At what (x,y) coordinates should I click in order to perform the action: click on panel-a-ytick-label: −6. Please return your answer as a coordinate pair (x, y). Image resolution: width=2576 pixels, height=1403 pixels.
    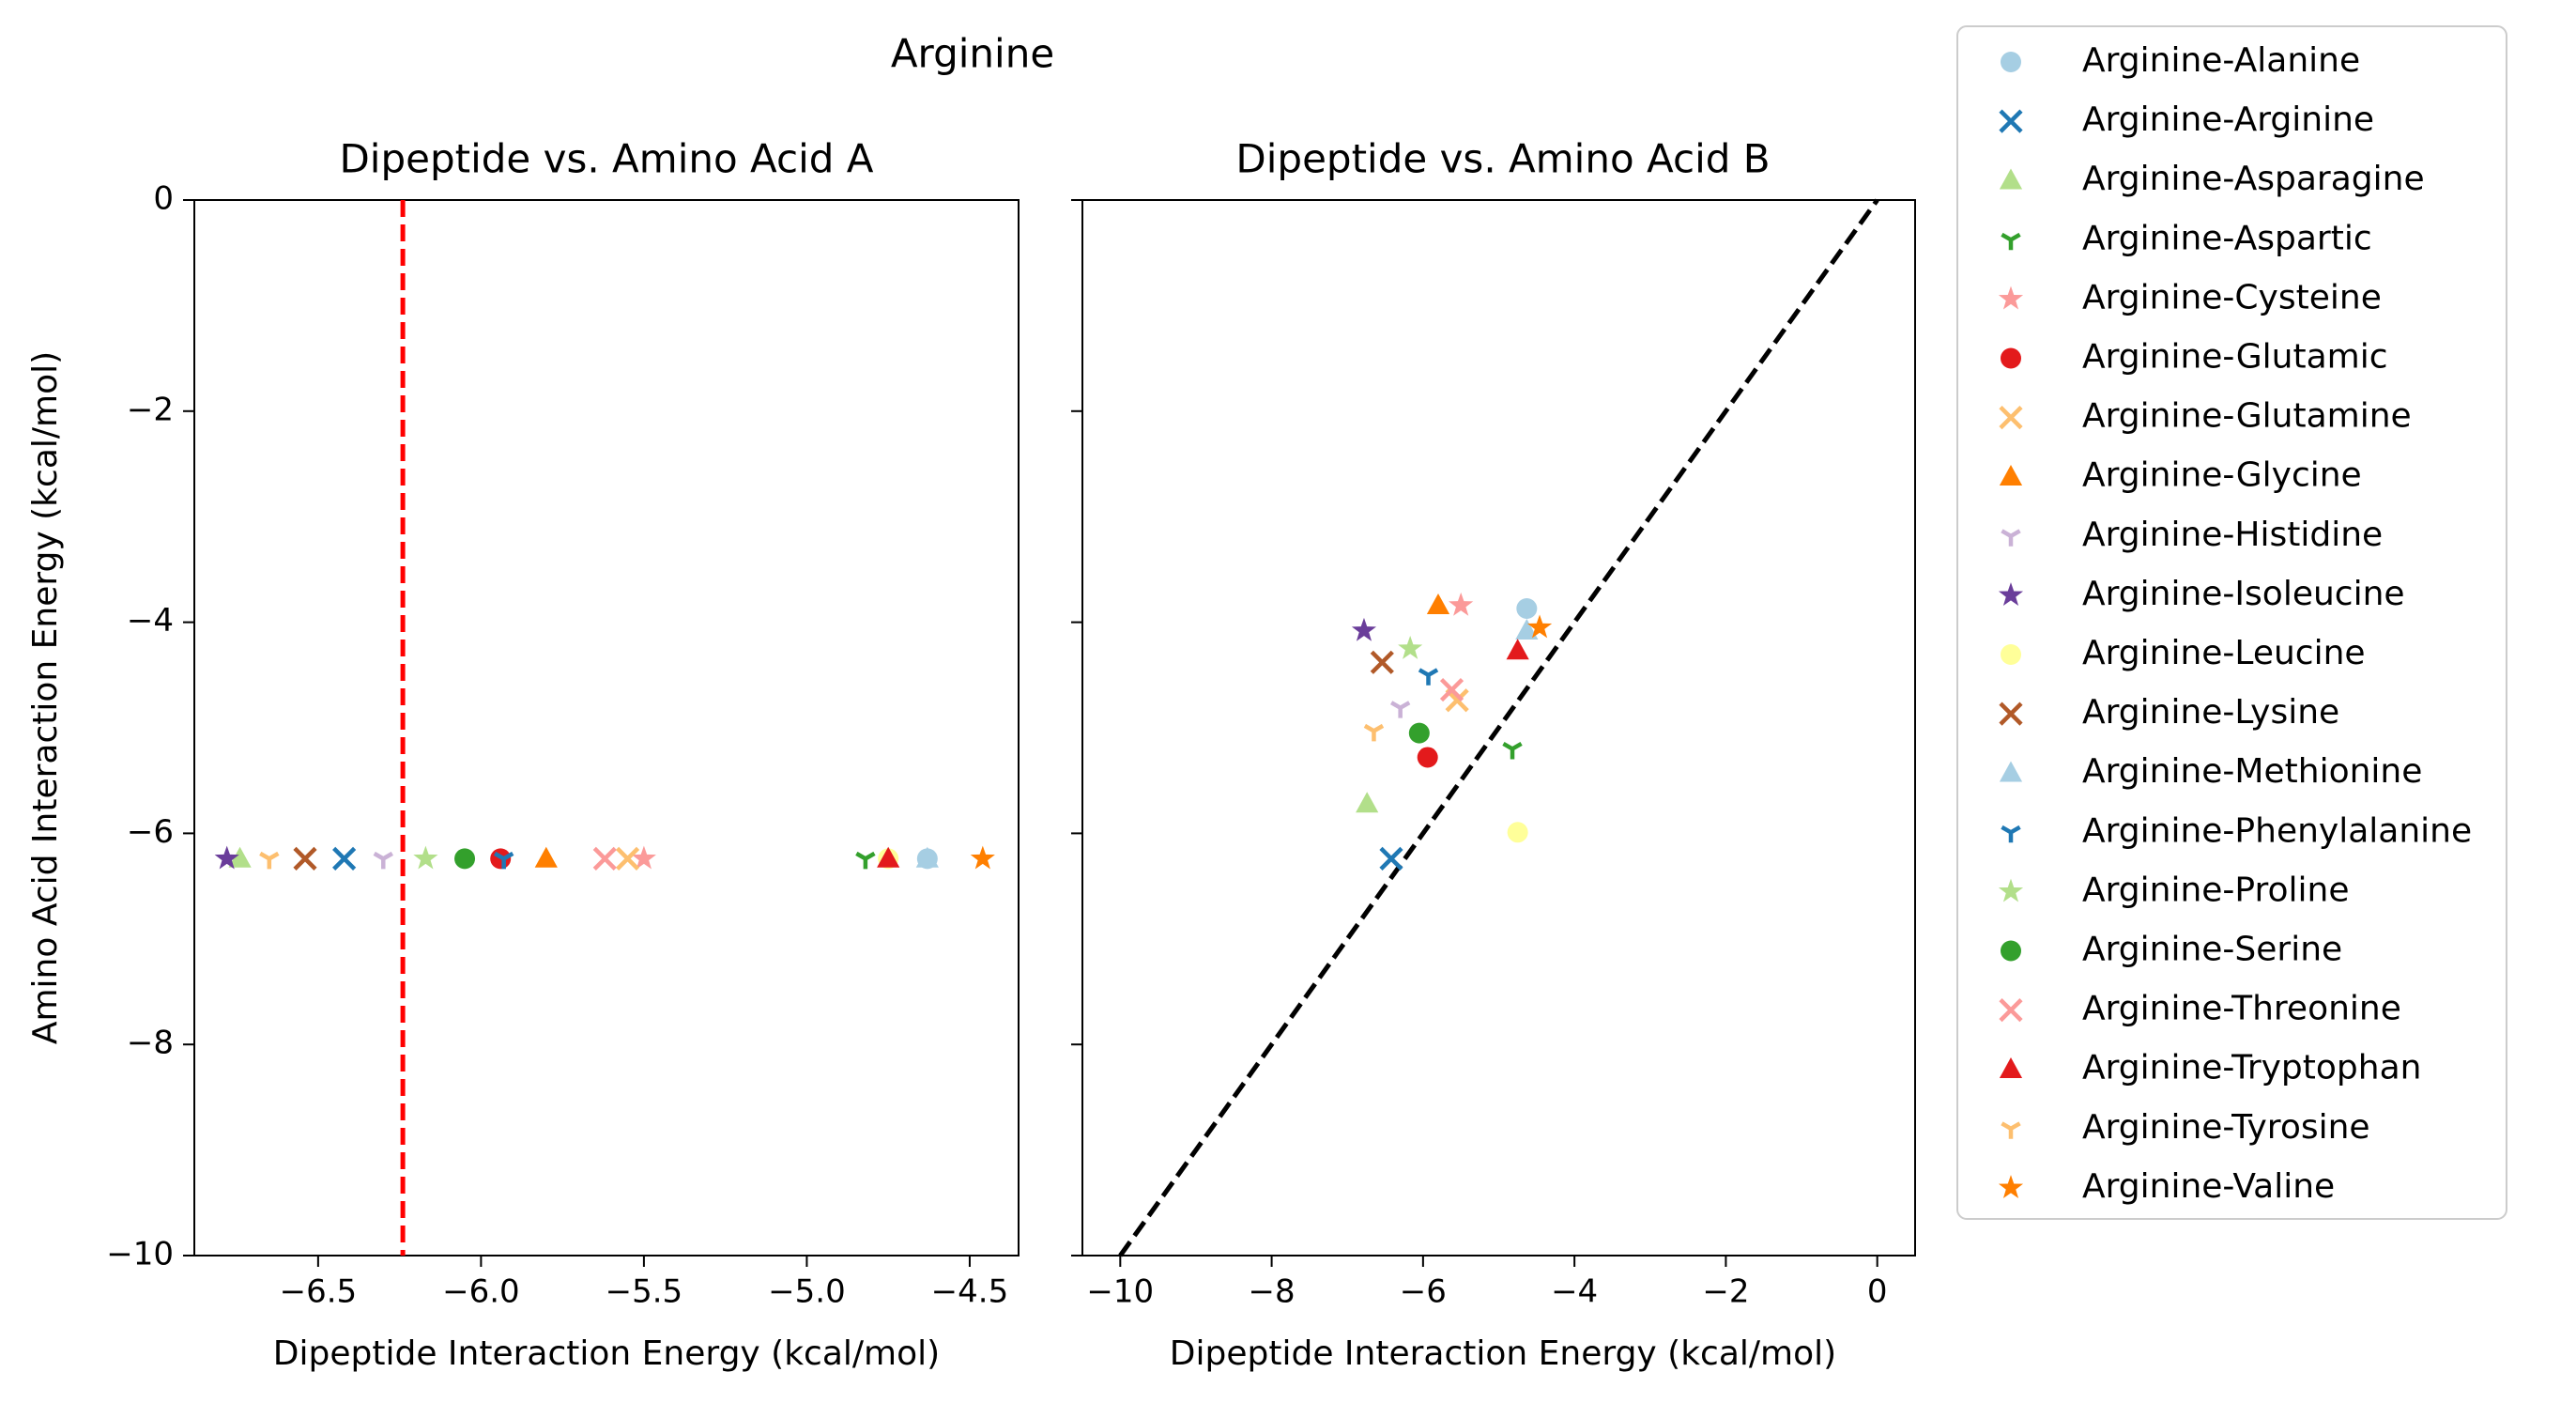
    Looking at the image, I should click on (150, 832).